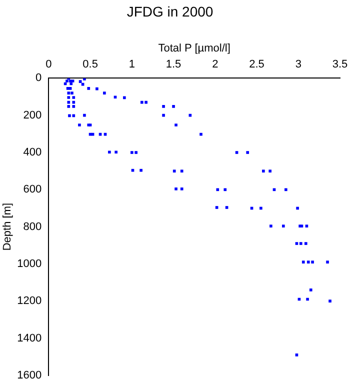 This screenshot has height=384, width=350. Describe the element at coordinates (32, 115) in the screenshot. I see `y-tick-label: 200` at that location.